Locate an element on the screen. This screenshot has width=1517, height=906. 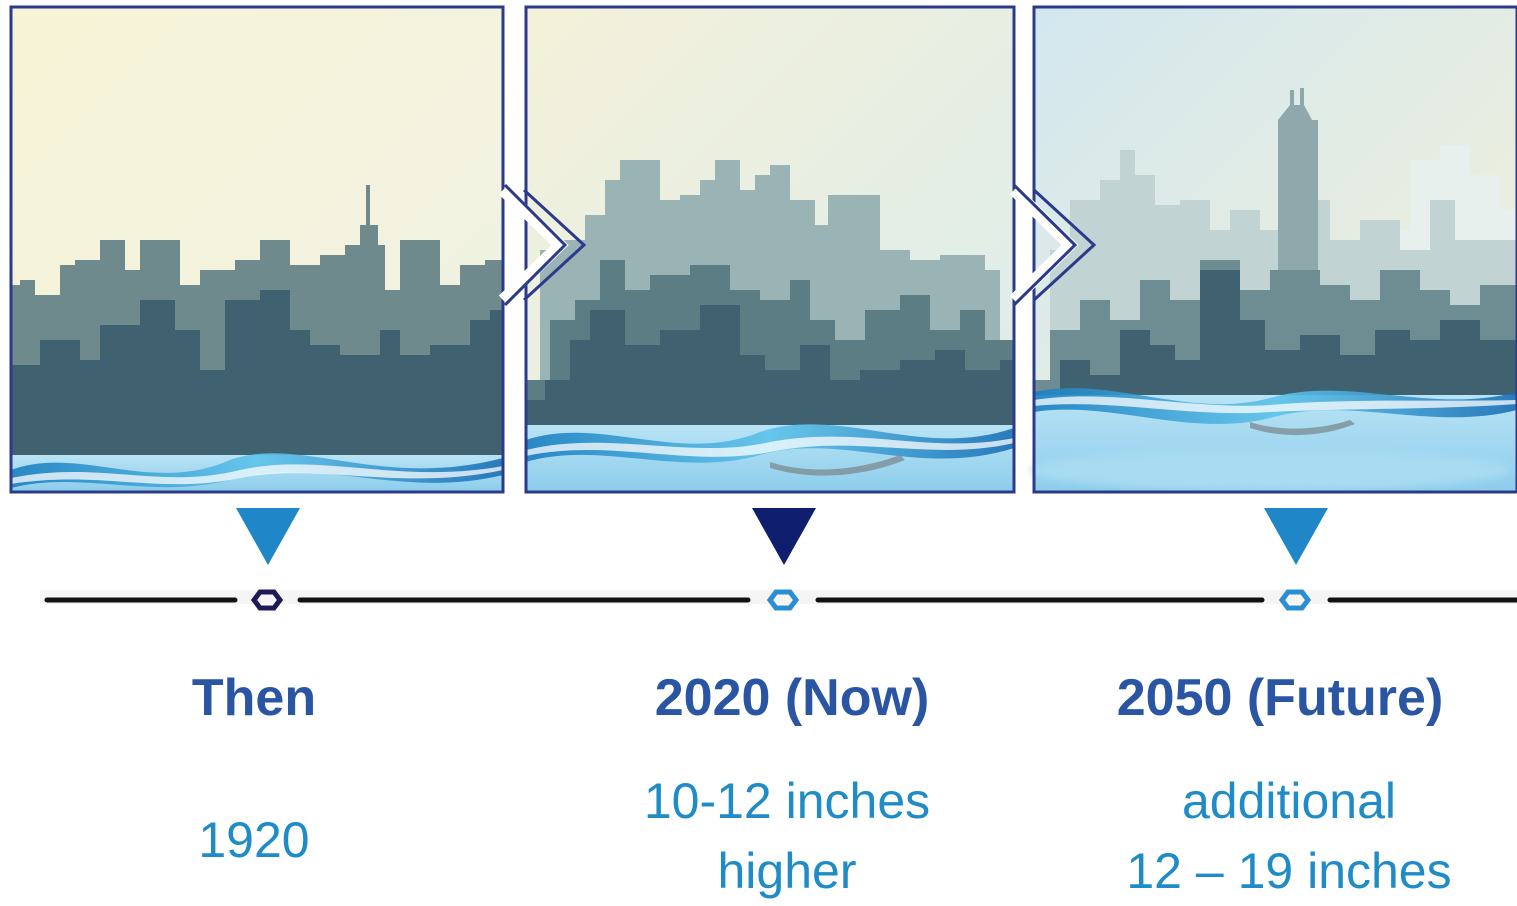
era-detail-line: 12 – 19 inches is located at coordinates (1289, 871).